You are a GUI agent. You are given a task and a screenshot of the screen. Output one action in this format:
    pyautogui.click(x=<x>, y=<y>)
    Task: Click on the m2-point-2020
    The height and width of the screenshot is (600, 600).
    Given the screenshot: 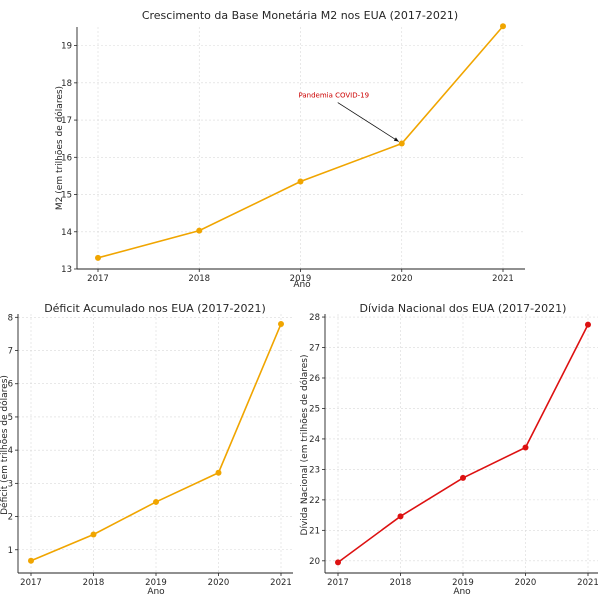 What is the action you would take?
    pyautogui.click(x=401, y=143)
    